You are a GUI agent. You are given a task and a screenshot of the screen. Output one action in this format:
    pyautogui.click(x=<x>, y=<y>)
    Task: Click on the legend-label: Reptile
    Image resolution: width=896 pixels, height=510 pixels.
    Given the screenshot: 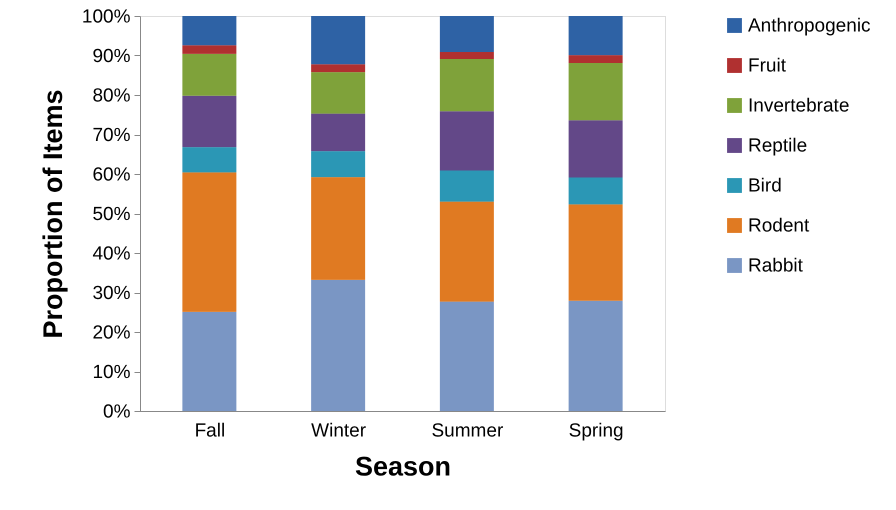 What is the action you would take?
    pyautogui.click(x=778, y=146)
    